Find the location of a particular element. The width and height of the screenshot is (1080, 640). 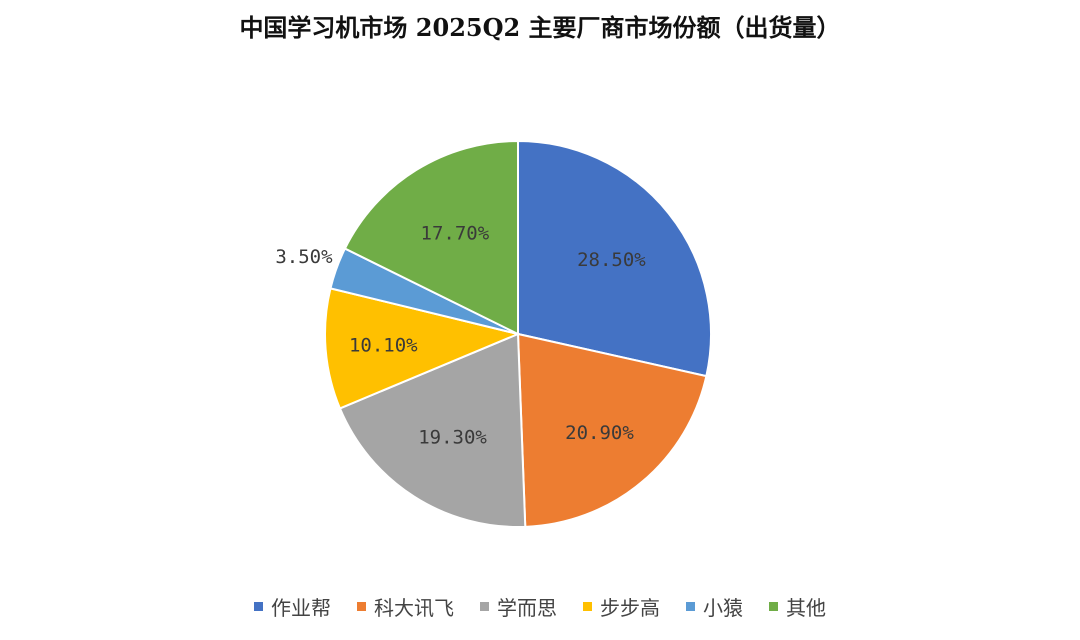

data-label-2: 20.90% is located at coordinates (599, 433).